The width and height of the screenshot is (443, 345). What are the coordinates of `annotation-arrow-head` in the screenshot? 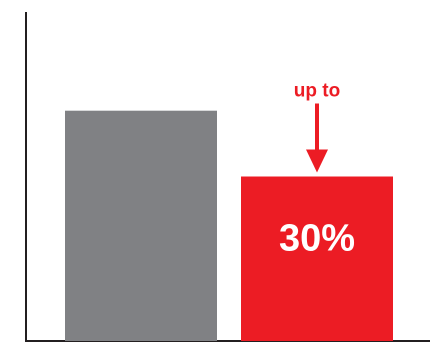 It's located at (317, 161).